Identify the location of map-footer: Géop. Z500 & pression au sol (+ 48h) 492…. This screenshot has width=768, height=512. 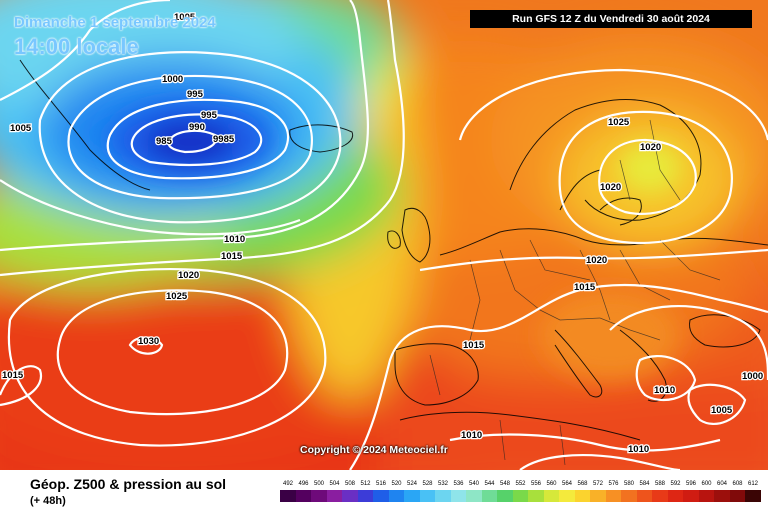
(384, 491).